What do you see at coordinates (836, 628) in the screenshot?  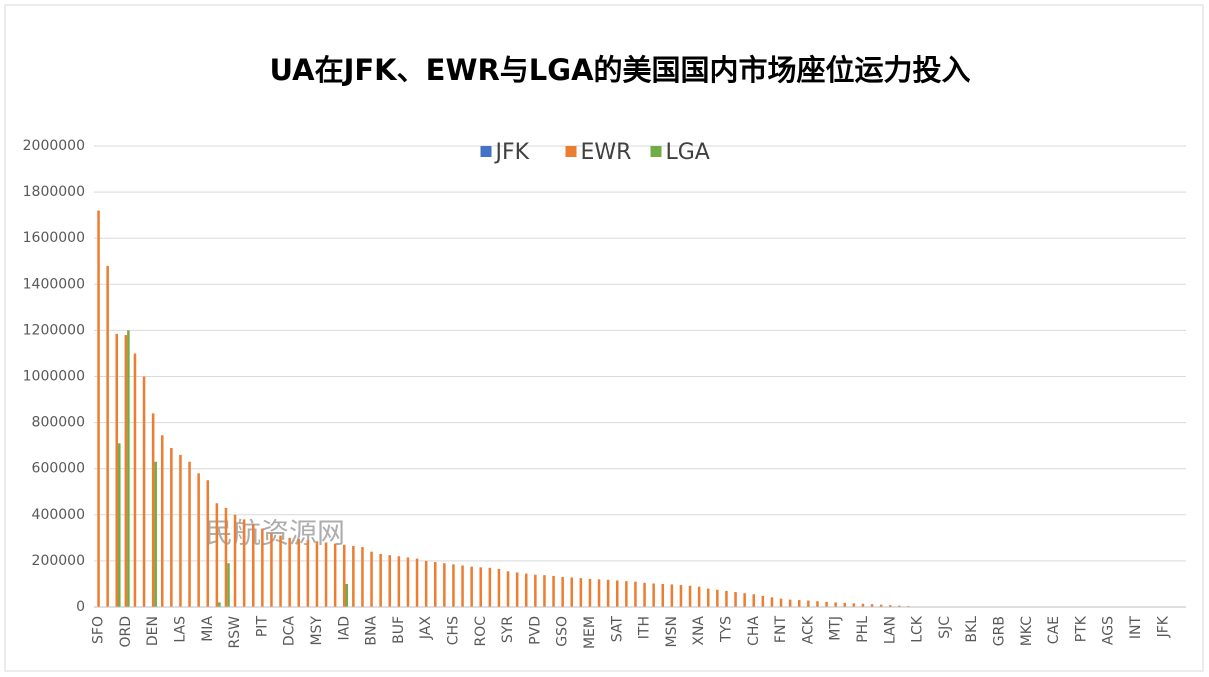 I see `x-tick-label: MTJ` at bounding box center [836, 628].